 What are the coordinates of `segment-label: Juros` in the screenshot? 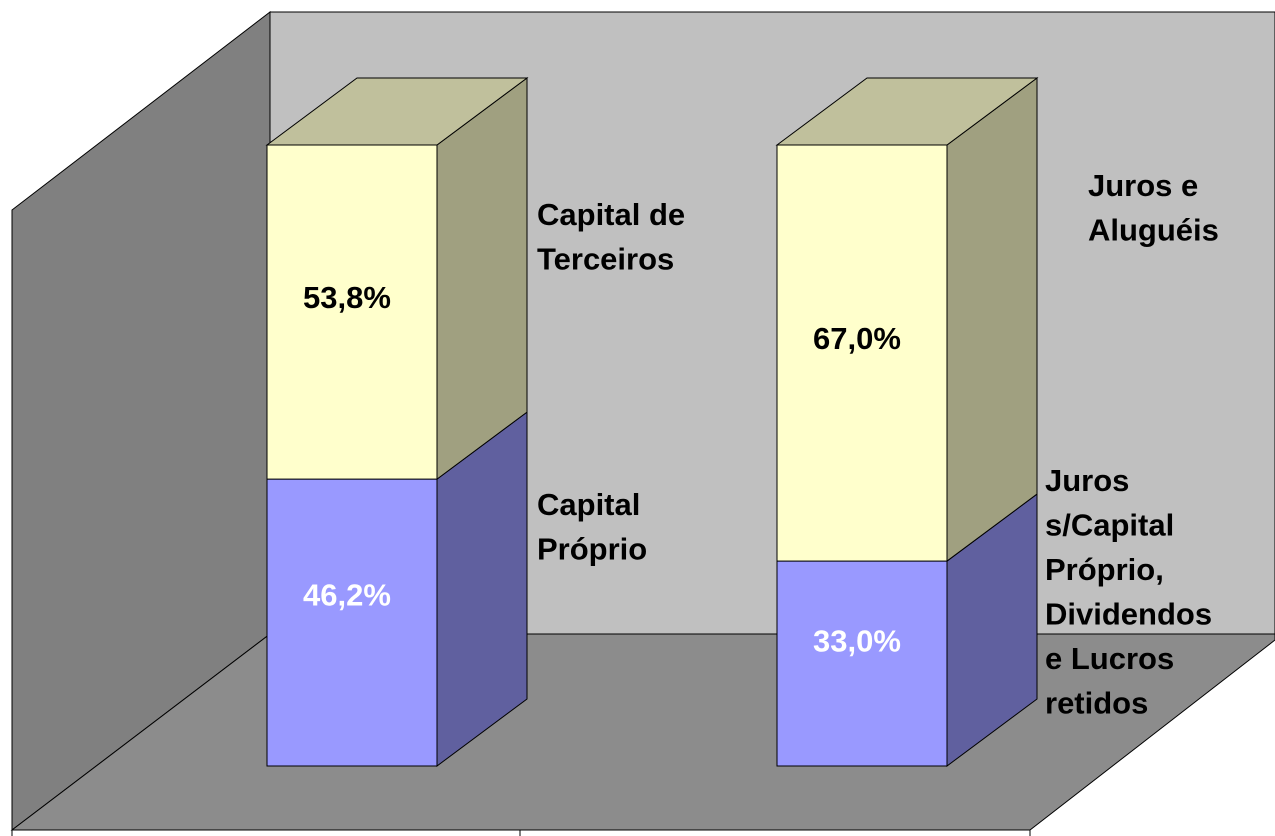 It's located at (1087, 480).